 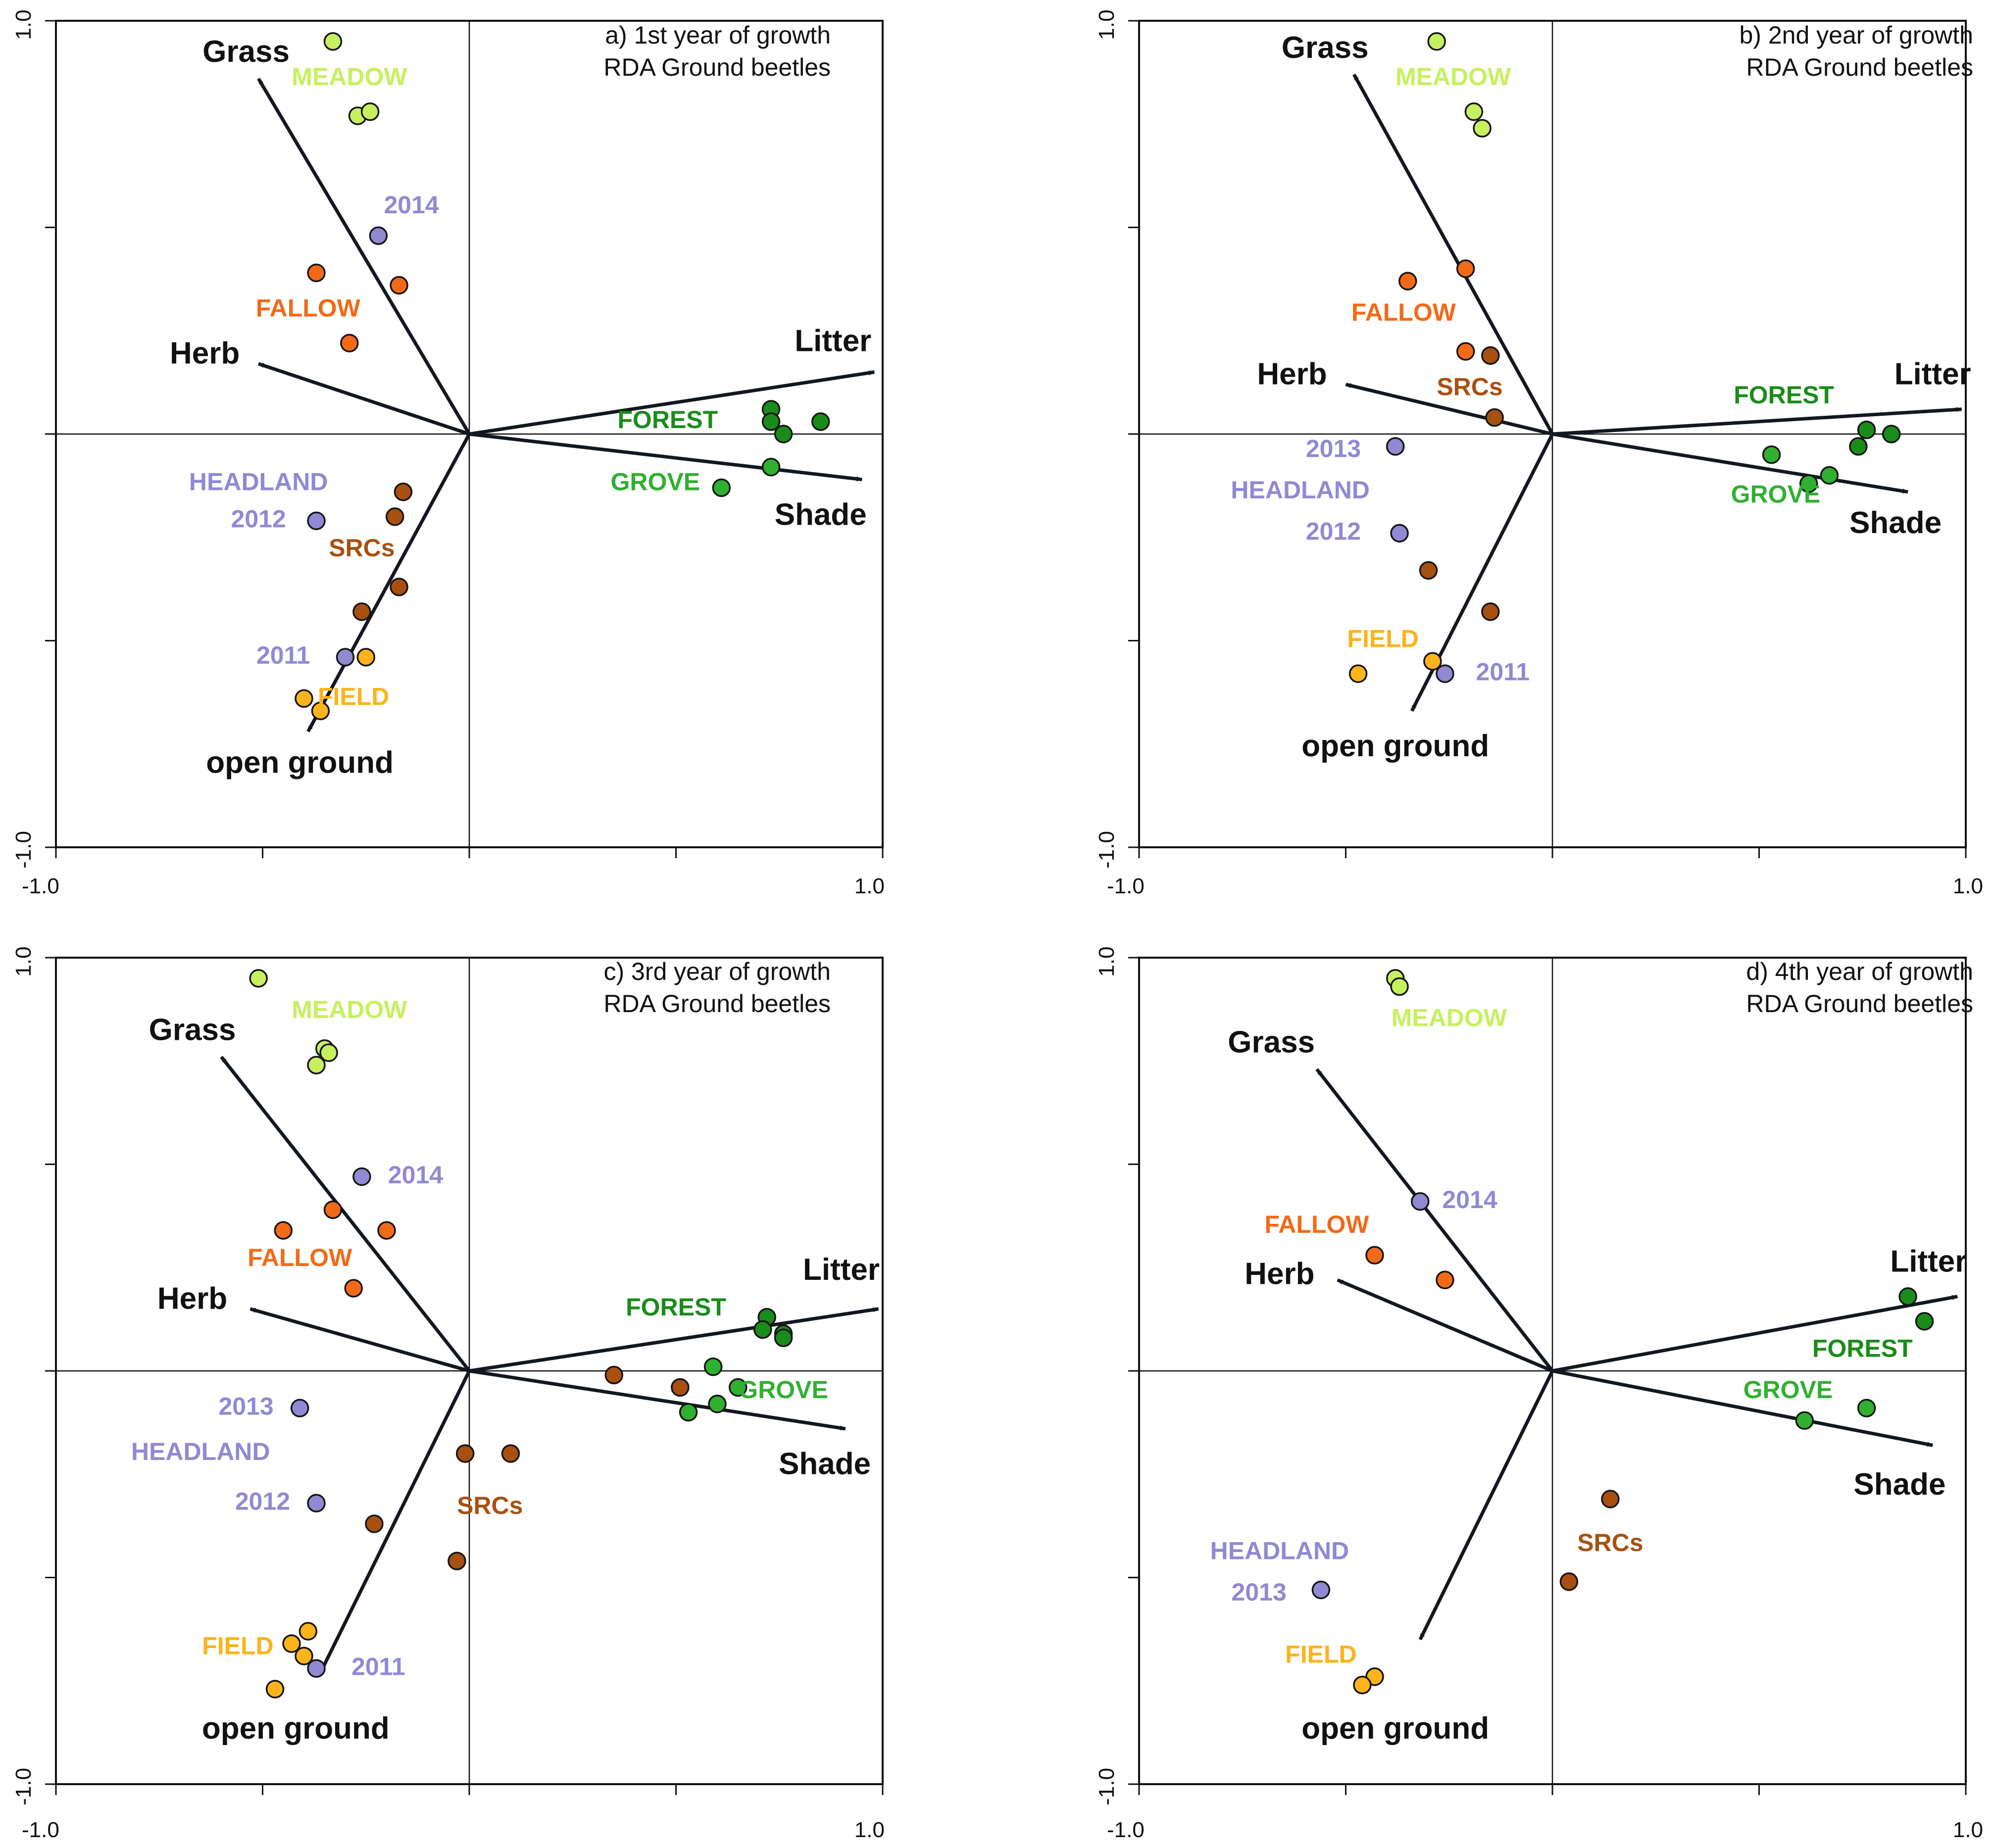 I want to click on panel-b-point-field, so click(x=1358, y=673).